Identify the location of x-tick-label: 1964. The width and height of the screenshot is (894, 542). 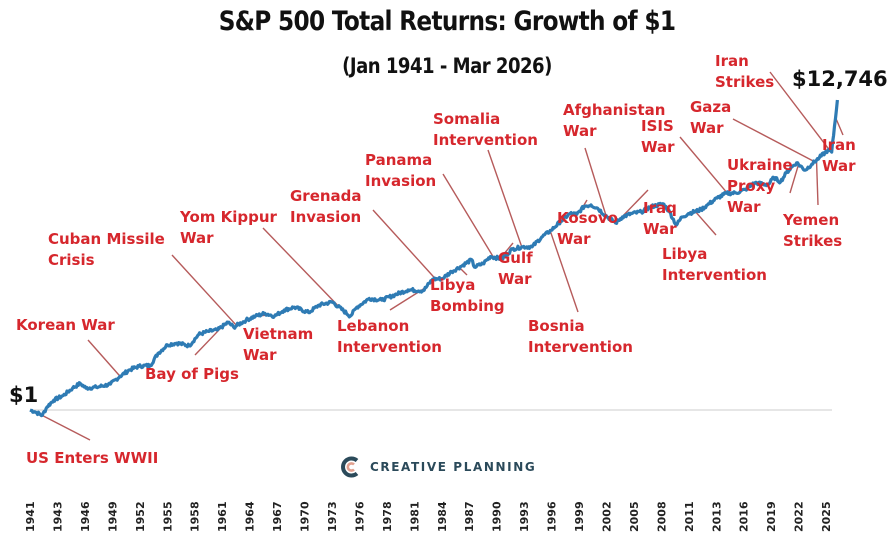
(250, 516).